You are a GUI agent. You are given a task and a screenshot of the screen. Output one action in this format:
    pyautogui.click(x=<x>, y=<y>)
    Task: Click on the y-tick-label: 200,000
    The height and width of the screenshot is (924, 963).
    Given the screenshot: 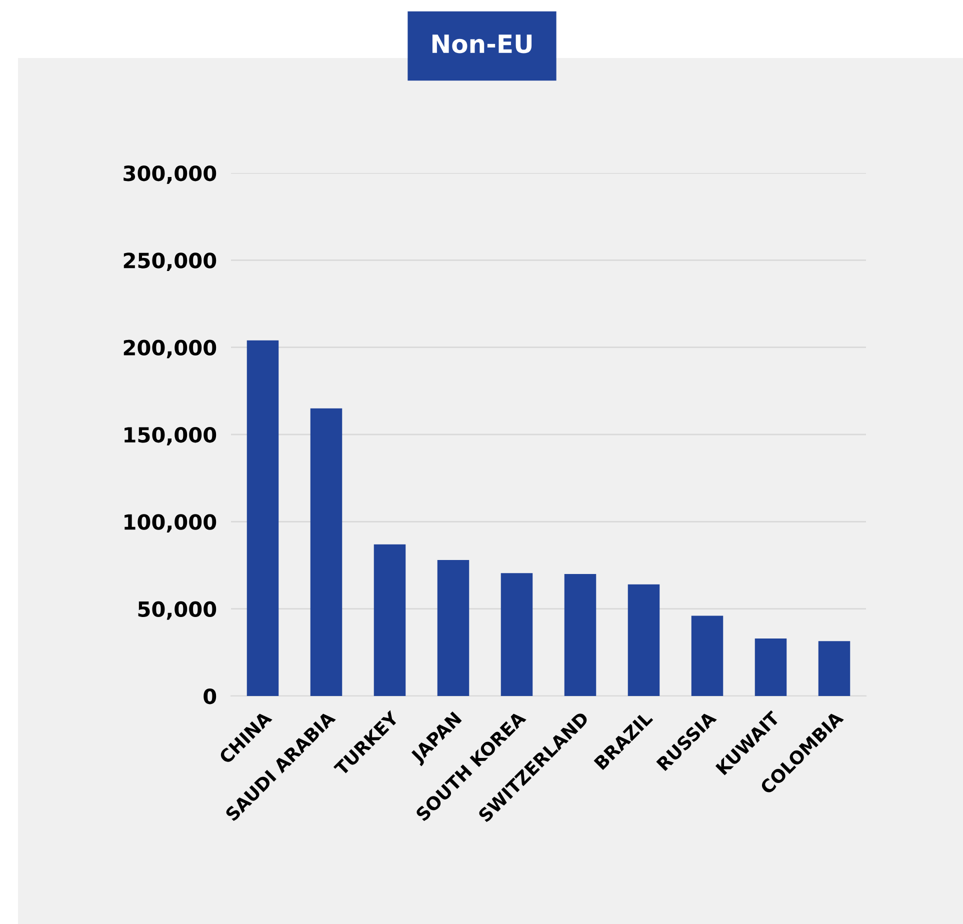 What is the action you would take?
    pyautogui.click(x=170, y=349)
    